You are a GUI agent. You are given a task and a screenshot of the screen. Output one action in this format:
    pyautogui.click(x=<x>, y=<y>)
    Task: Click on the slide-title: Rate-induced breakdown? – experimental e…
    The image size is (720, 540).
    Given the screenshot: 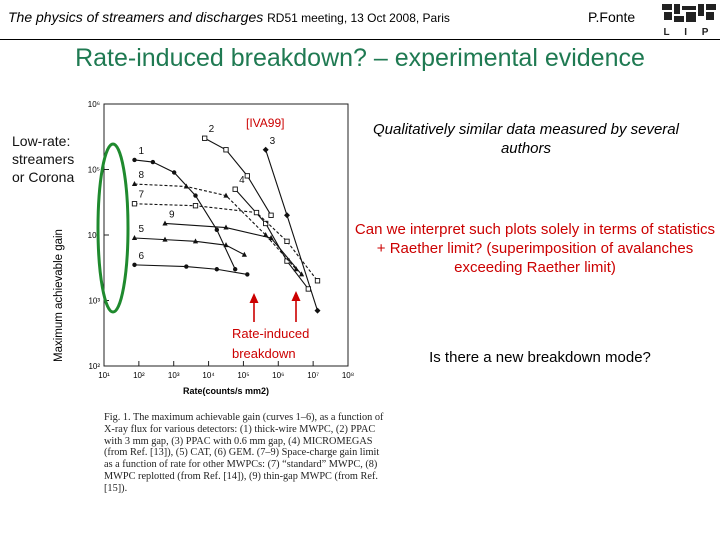 What is the action you would take?
    pyautogui.click(x=360, y=58)
    